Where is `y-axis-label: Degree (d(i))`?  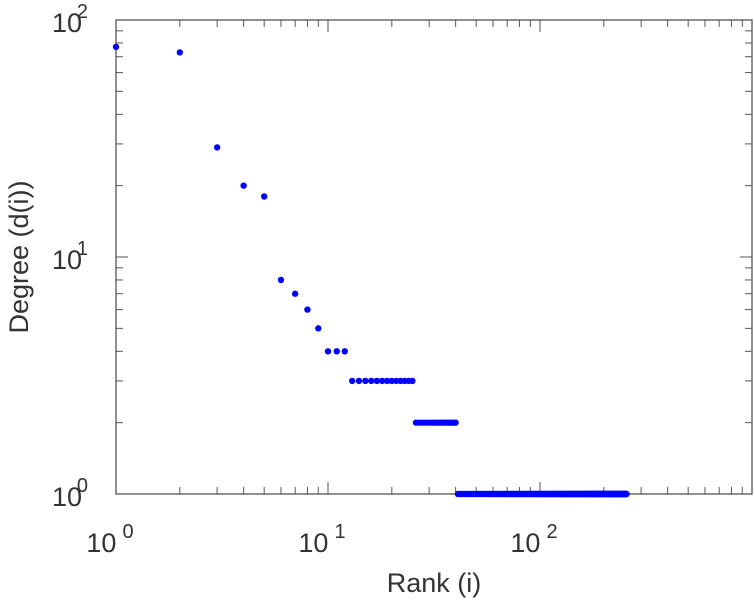
y-axis-label: Degree (d(i)) is located at coordinates (19, 256).